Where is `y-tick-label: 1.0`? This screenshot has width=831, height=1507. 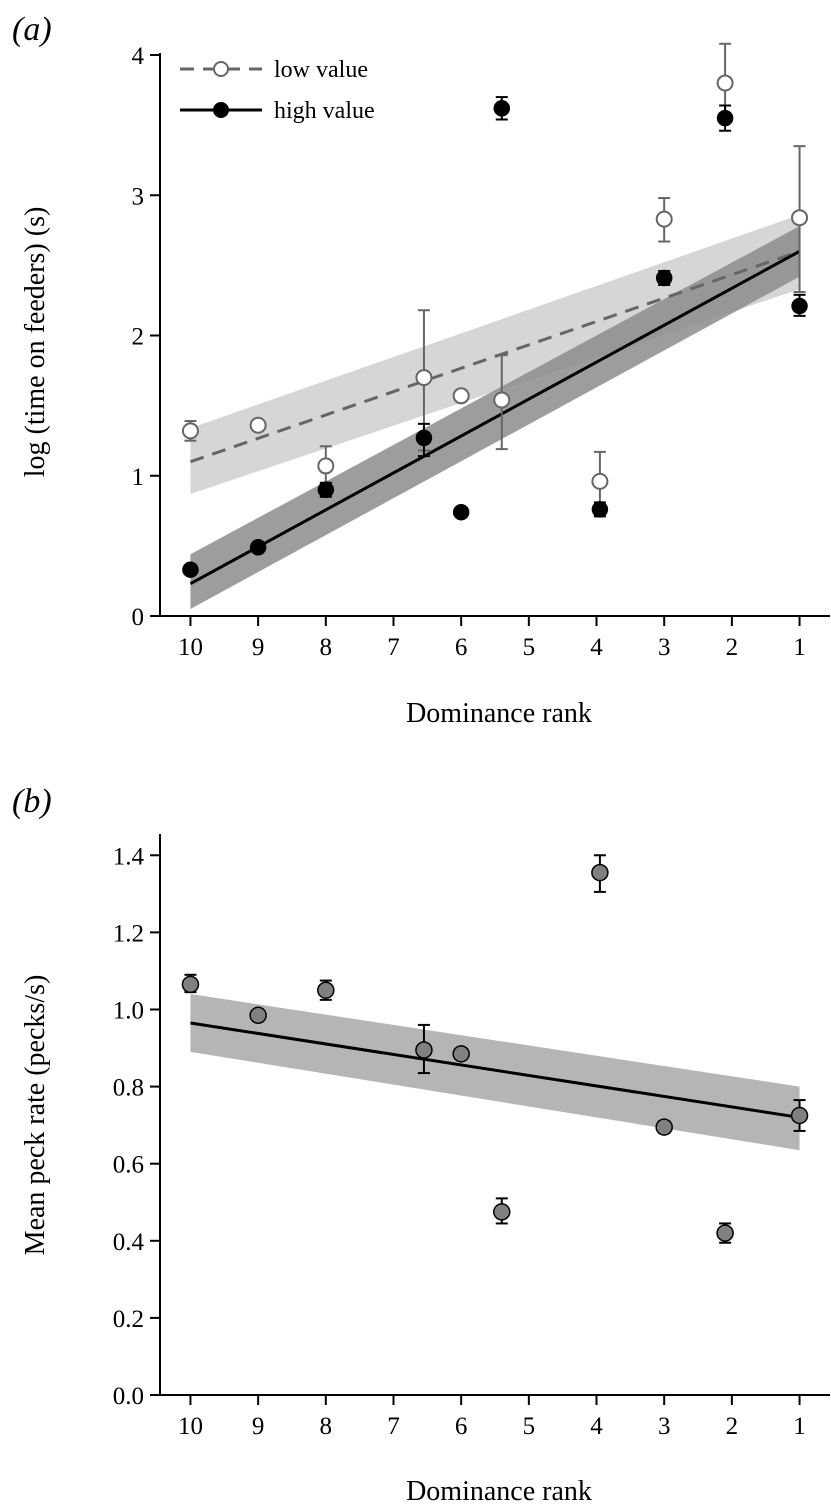 y-tick-label: 1.0 is located at coordinates (128, 1010).